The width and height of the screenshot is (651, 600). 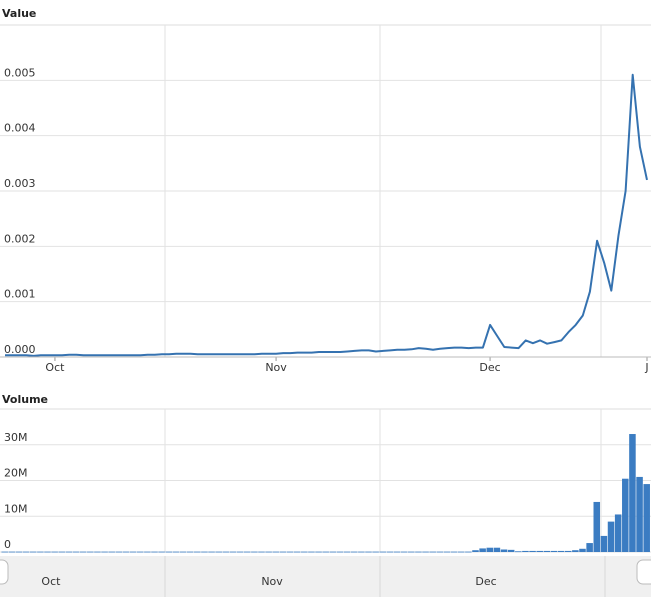 I want to click on x-tick-label: Nov, so click(x=276, y=367).